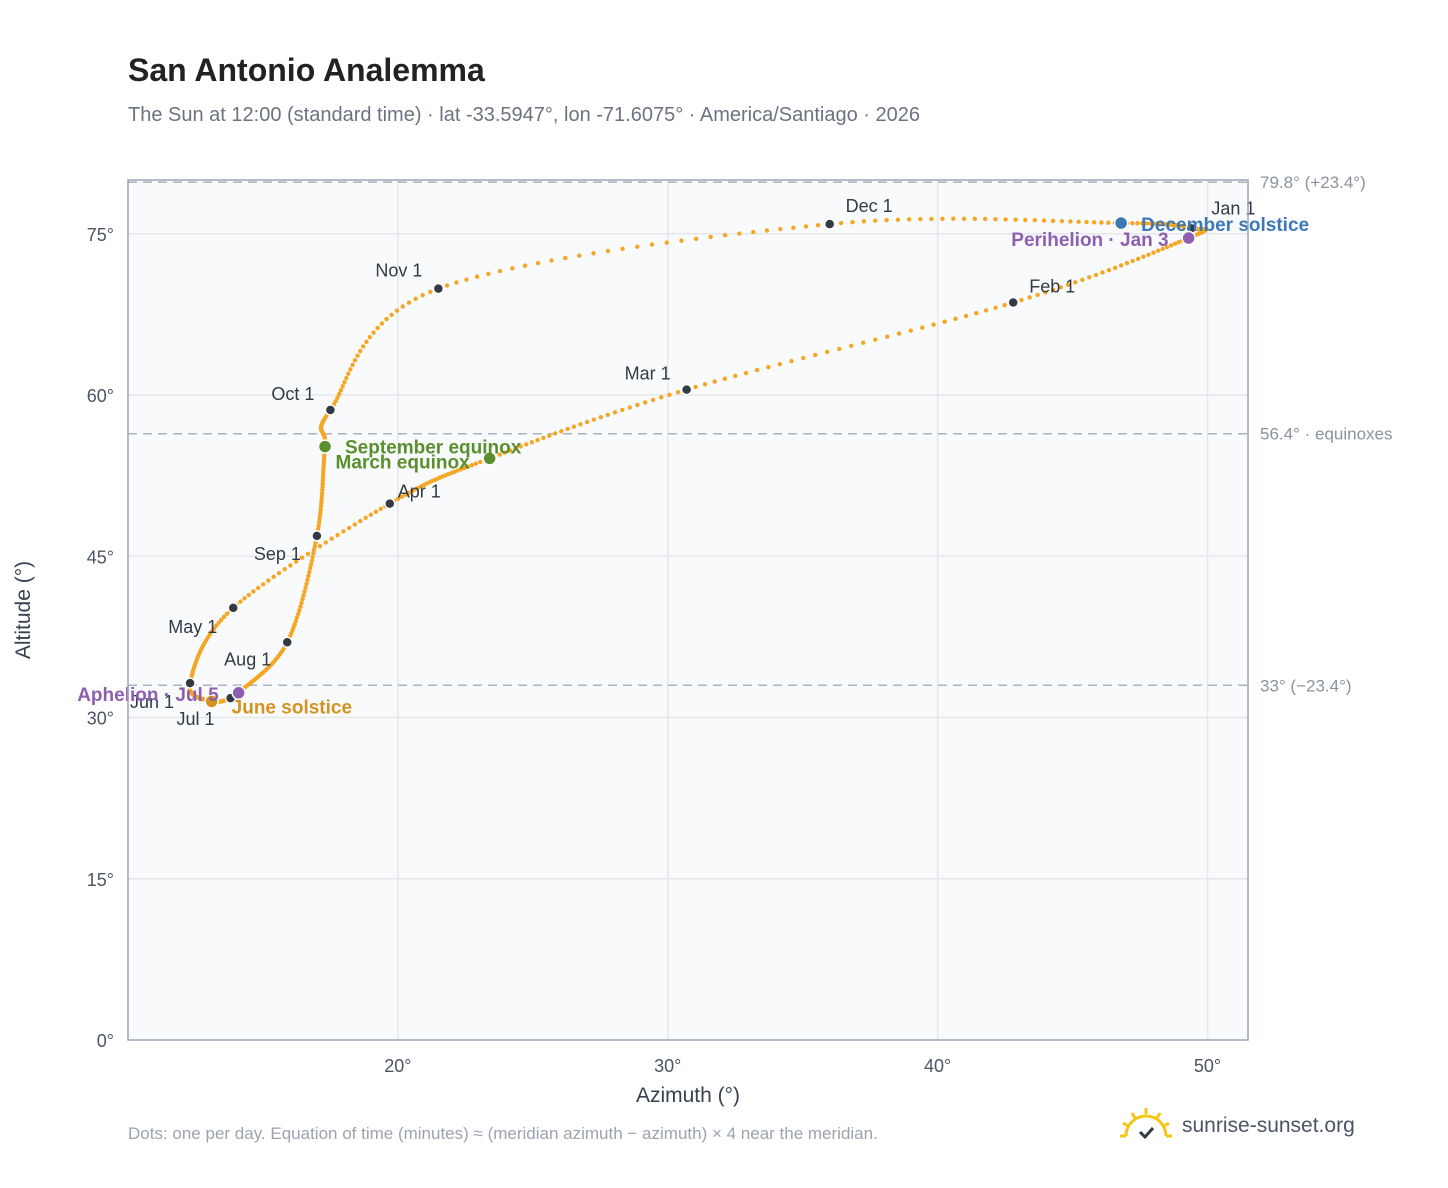  Describe the element at coordinates (1089, 240) in the screenshot. I see `event-label: Perihelion · Jan 3` at that location.